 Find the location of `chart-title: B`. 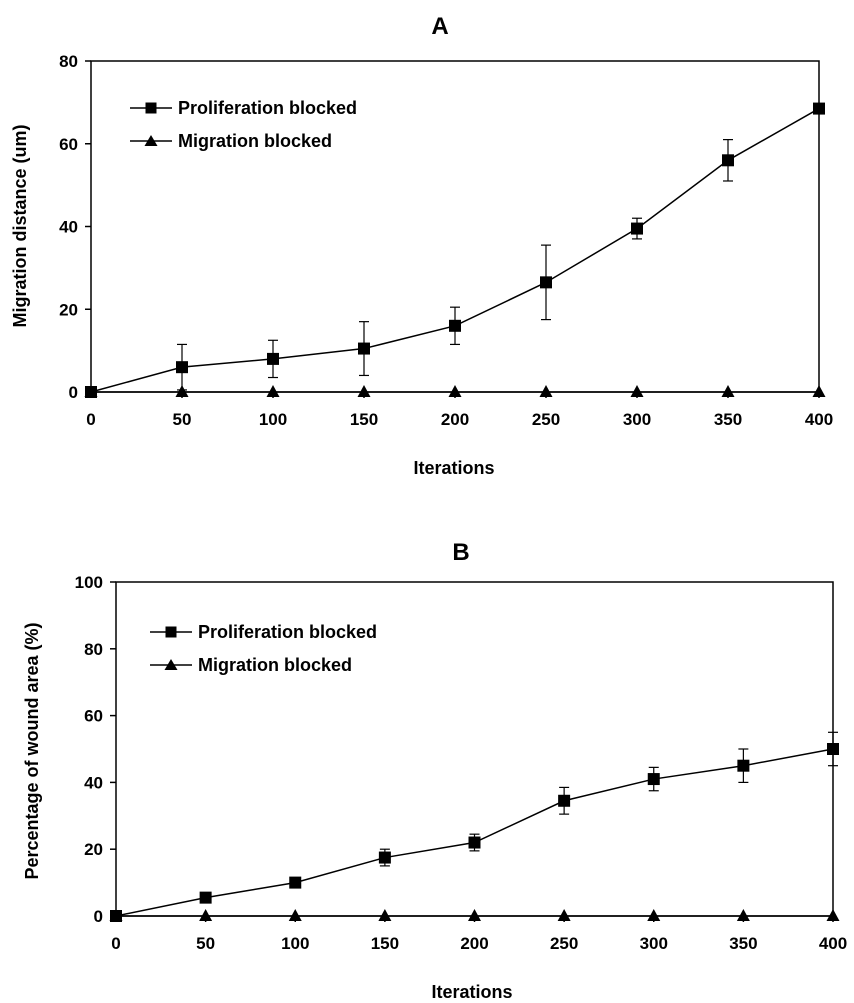

chart-title: B is located at coordinates (460, 552).